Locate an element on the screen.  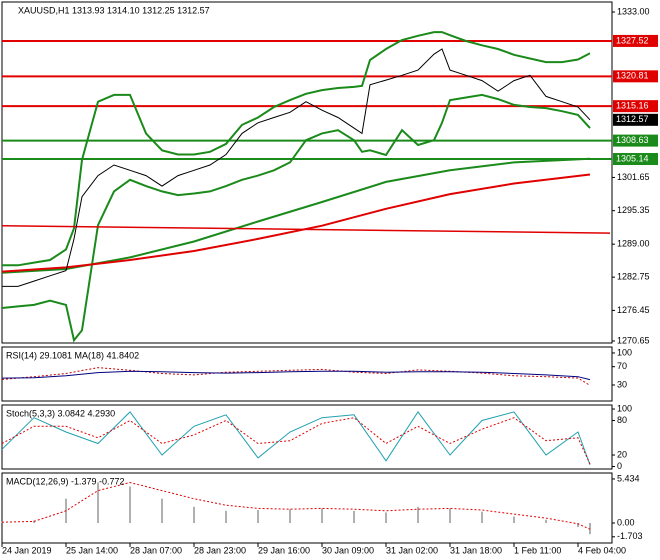
y-tick-label: 0.00 is located at coordinates (626, 522).